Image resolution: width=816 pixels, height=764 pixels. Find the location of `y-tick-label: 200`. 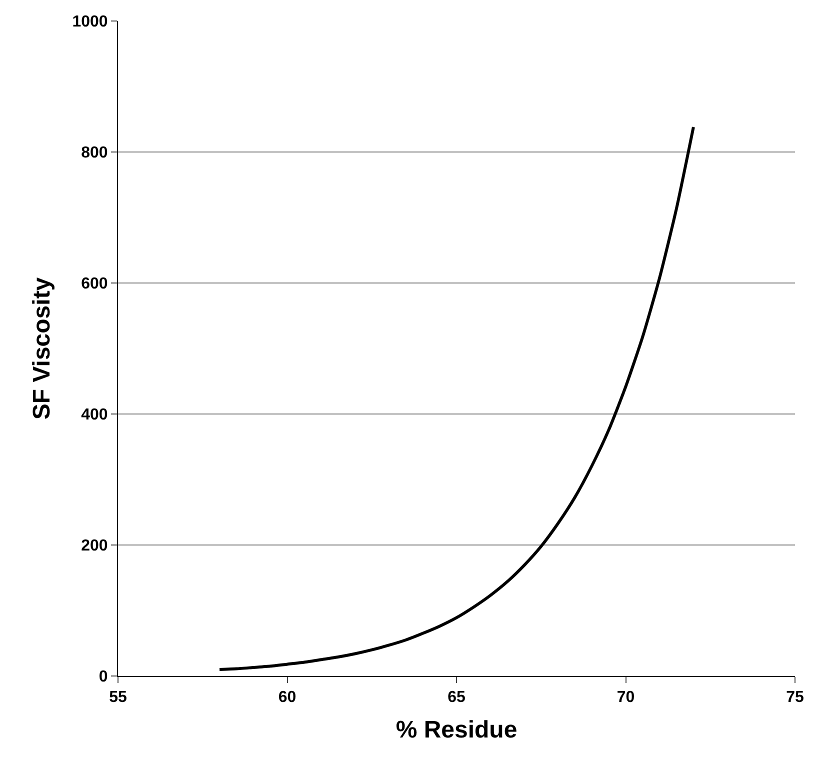

y-tick-label: 200 is located at coordinates (94, 546).